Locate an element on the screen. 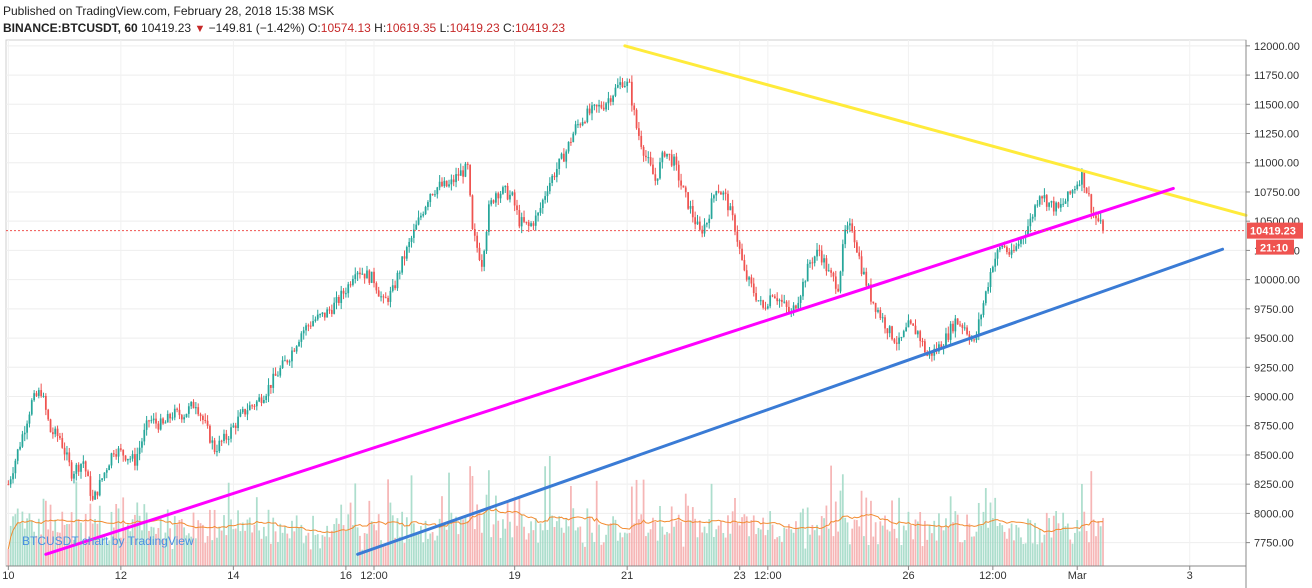 The image size is (1312, 588). ytick-label: 11000.00 is located at coordinates (1276, 164).